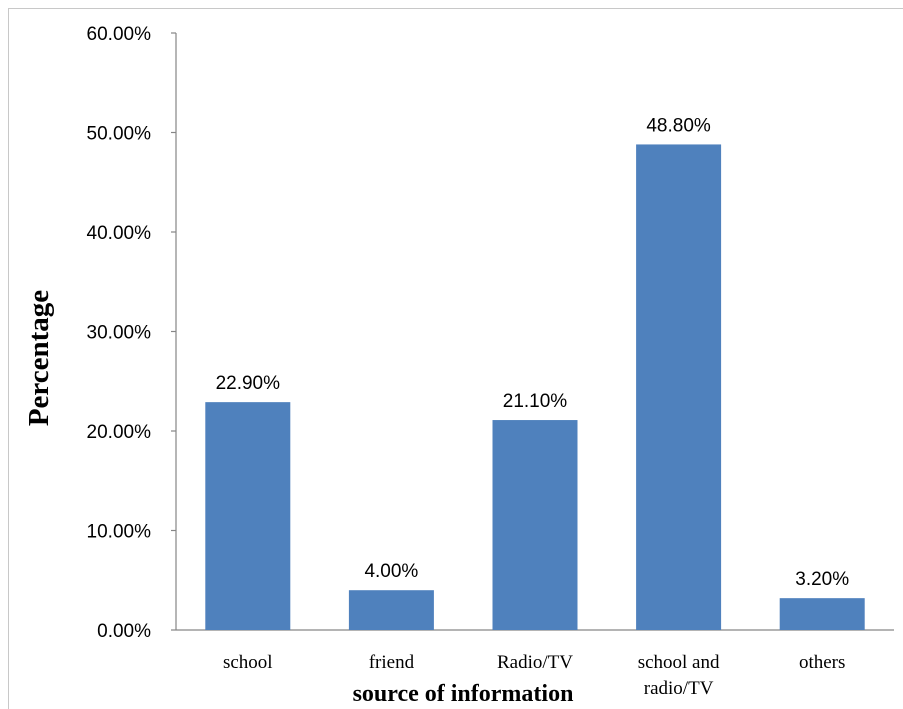 The height and width of the screenshot is (709, 903). I want to click on x-tick-label: Radio/TV, so click(535, 662).